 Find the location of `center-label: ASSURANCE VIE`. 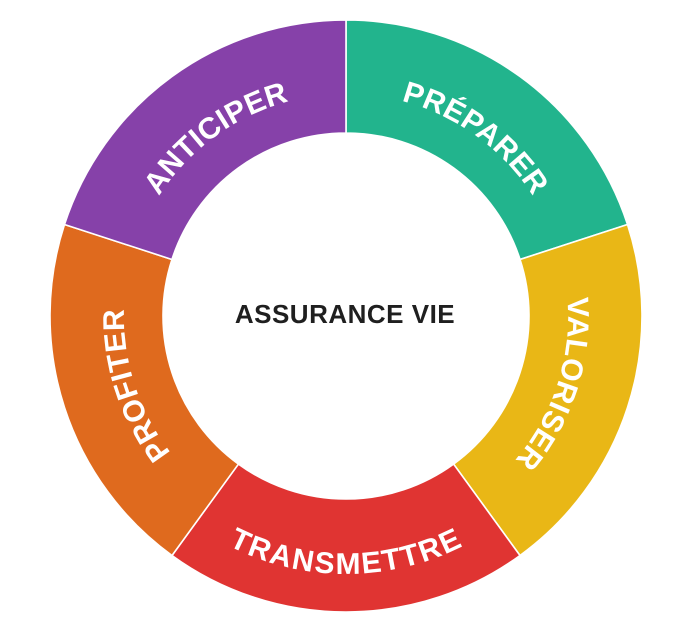

center-label: ASSURANCE VIE is located at coordinates (345, 314).